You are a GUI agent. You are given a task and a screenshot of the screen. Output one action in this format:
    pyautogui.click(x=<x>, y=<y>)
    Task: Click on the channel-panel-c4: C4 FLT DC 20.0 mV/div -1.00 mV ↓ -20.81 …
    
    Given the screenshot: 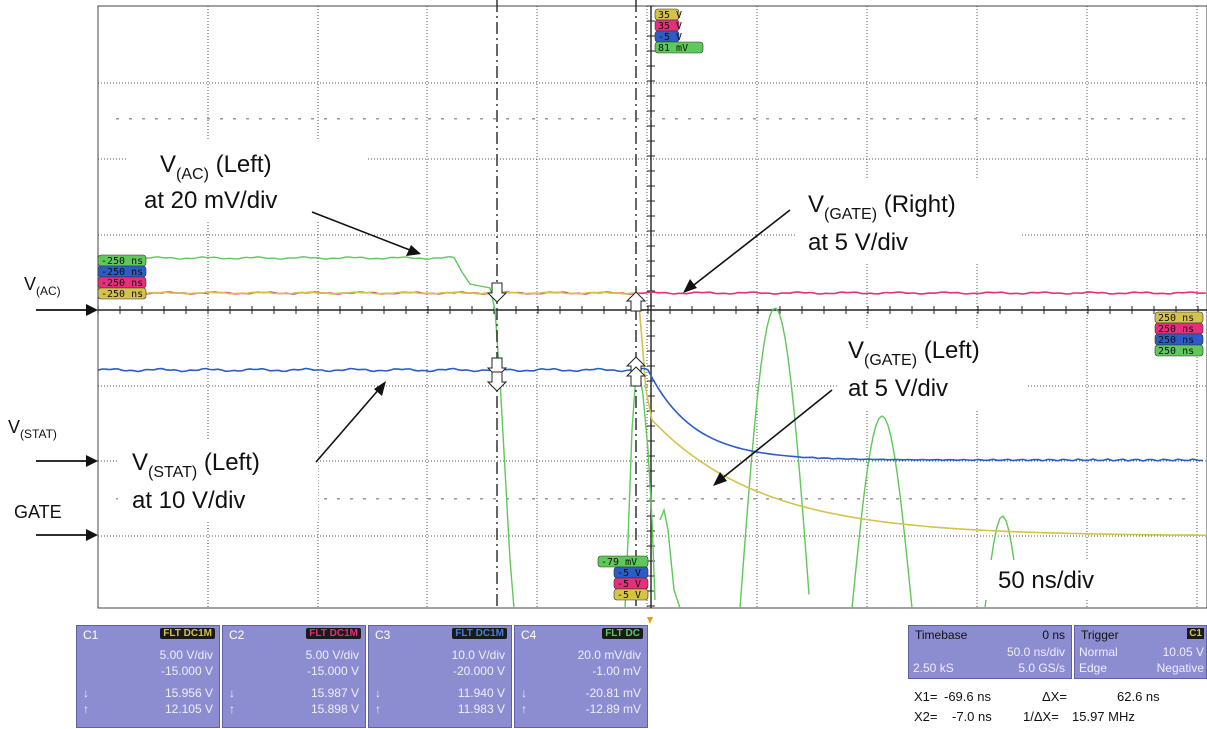 What is the action you would take?
    pyautogui.click(x=581, y=676)
    